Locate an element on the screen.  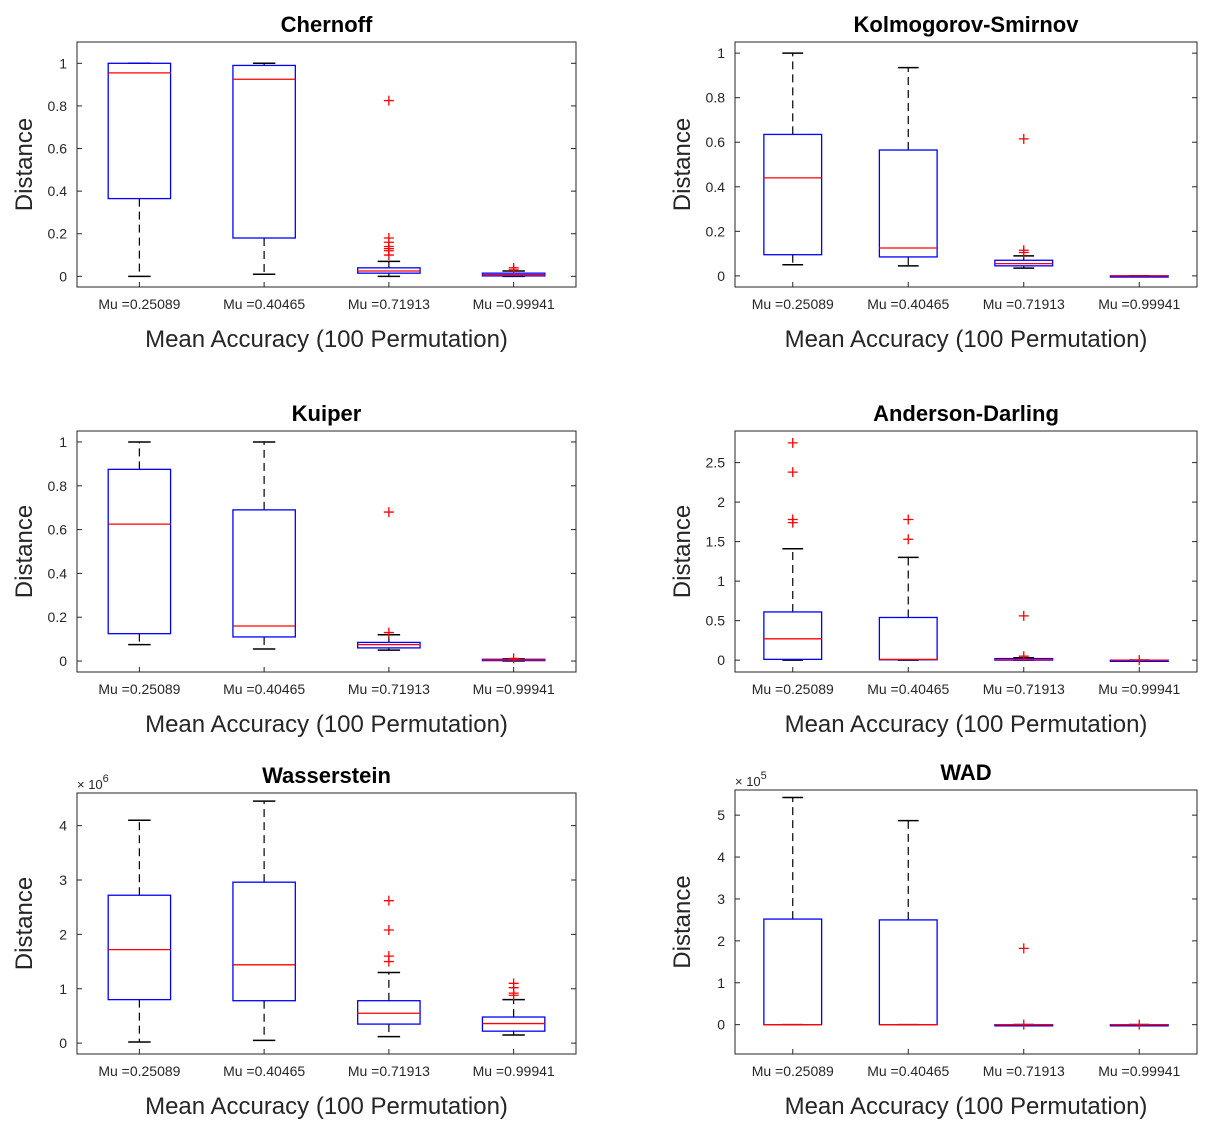
chart-title: Kuiper is located at coordinates (327, 413).